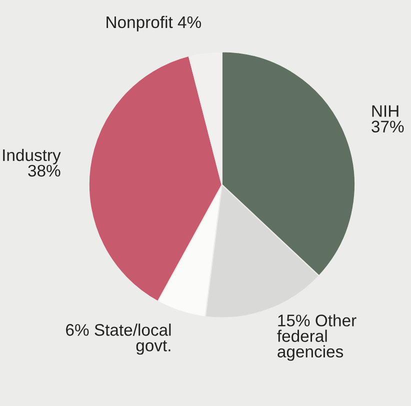  What do you see at coordinates (44, 170) in the screenshot?
I see `data-label: 38%` at bounding box center [44, 170].